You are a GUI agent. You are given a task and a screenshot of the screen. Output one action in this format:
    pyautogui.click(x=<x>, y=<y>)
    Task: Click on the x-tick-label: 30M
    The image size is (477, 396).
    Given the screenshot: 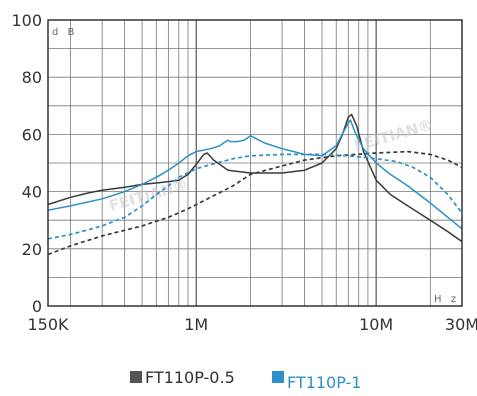 What is the action you would take?
    pyautogui.click(x=461, y=324)
    